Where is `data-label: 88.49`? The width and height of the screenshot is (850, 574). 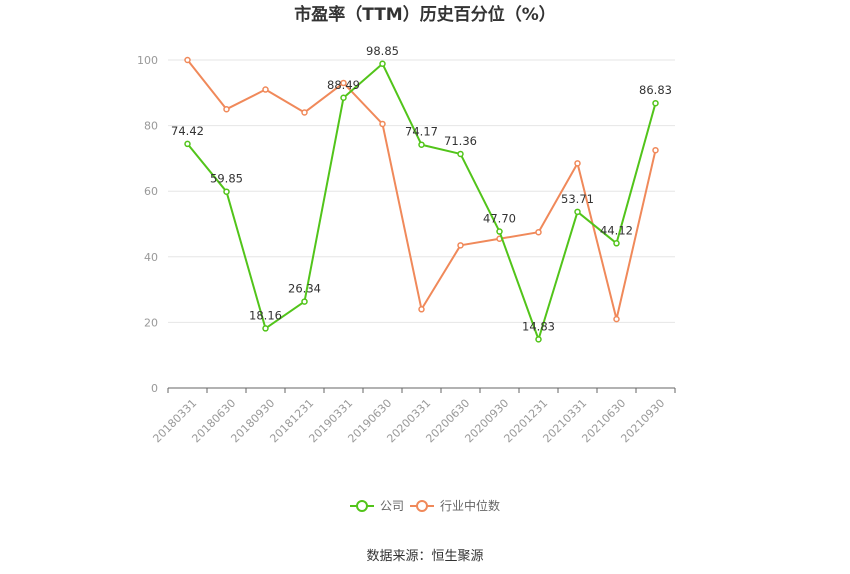
data-label: 88.49 is located at coordinates (343, 85).